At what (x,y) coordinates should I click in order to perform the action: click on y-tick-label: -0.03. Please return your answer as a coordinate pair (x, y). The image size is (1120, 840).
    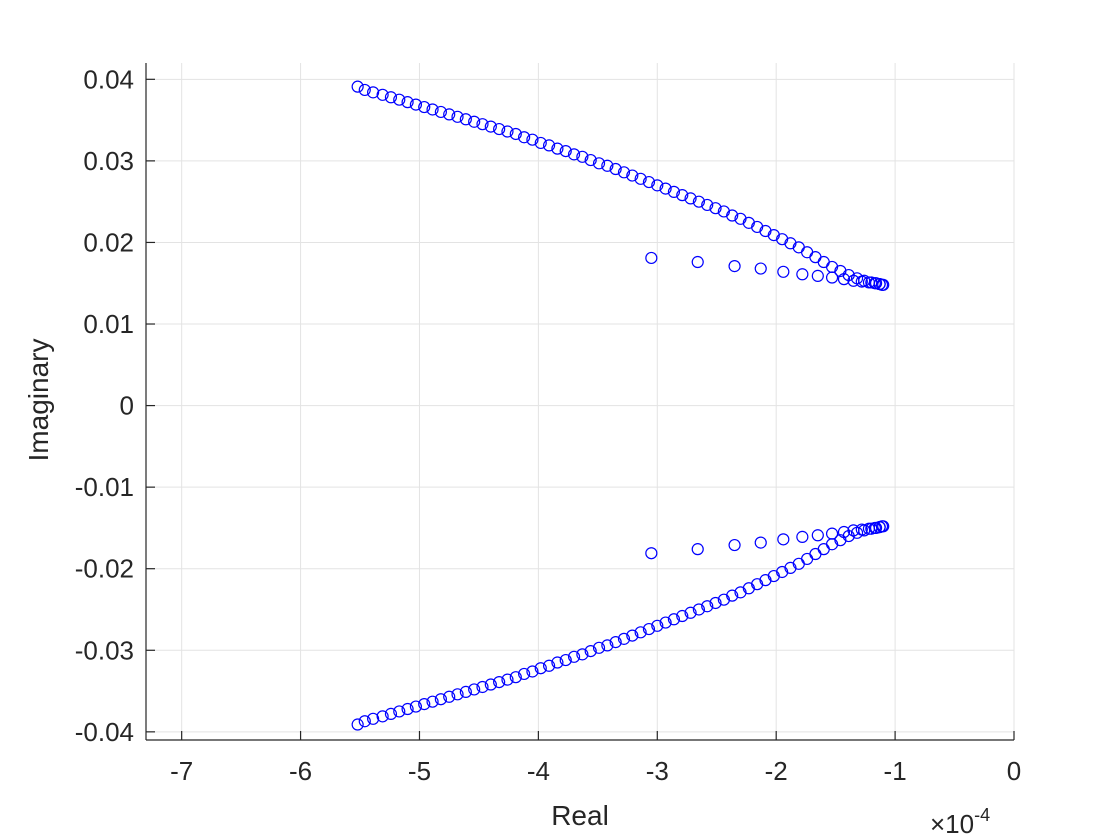
    Looking at the image, I should click on (104, 650).